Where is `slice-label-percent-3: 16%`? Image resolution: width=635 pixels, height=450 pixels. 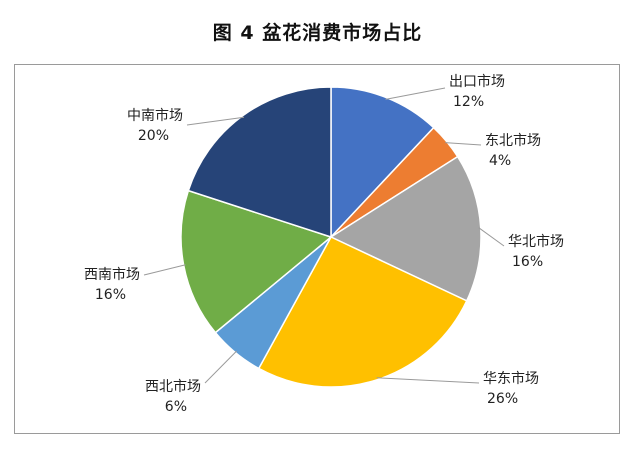 slice-label-percent-3: 16% is located at coordinates (527, 262).